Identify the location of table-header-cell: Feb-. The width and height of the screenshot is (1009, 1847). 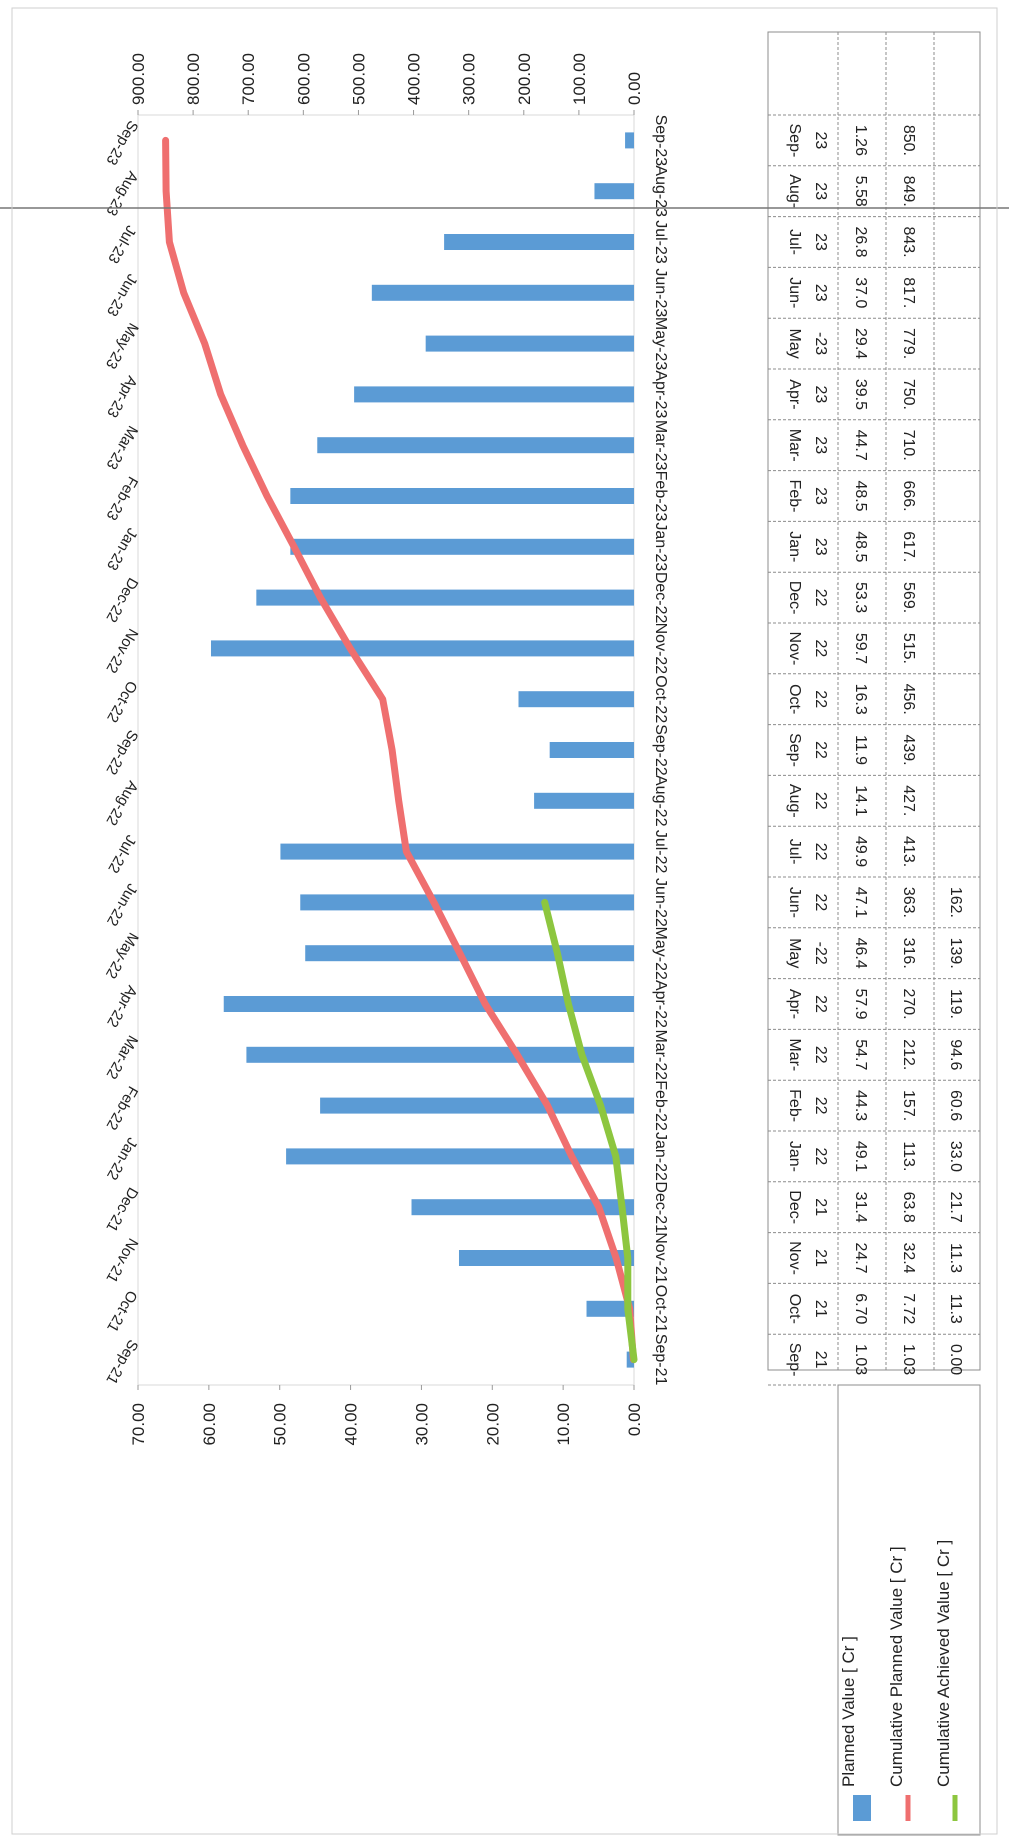
(794, 1105).